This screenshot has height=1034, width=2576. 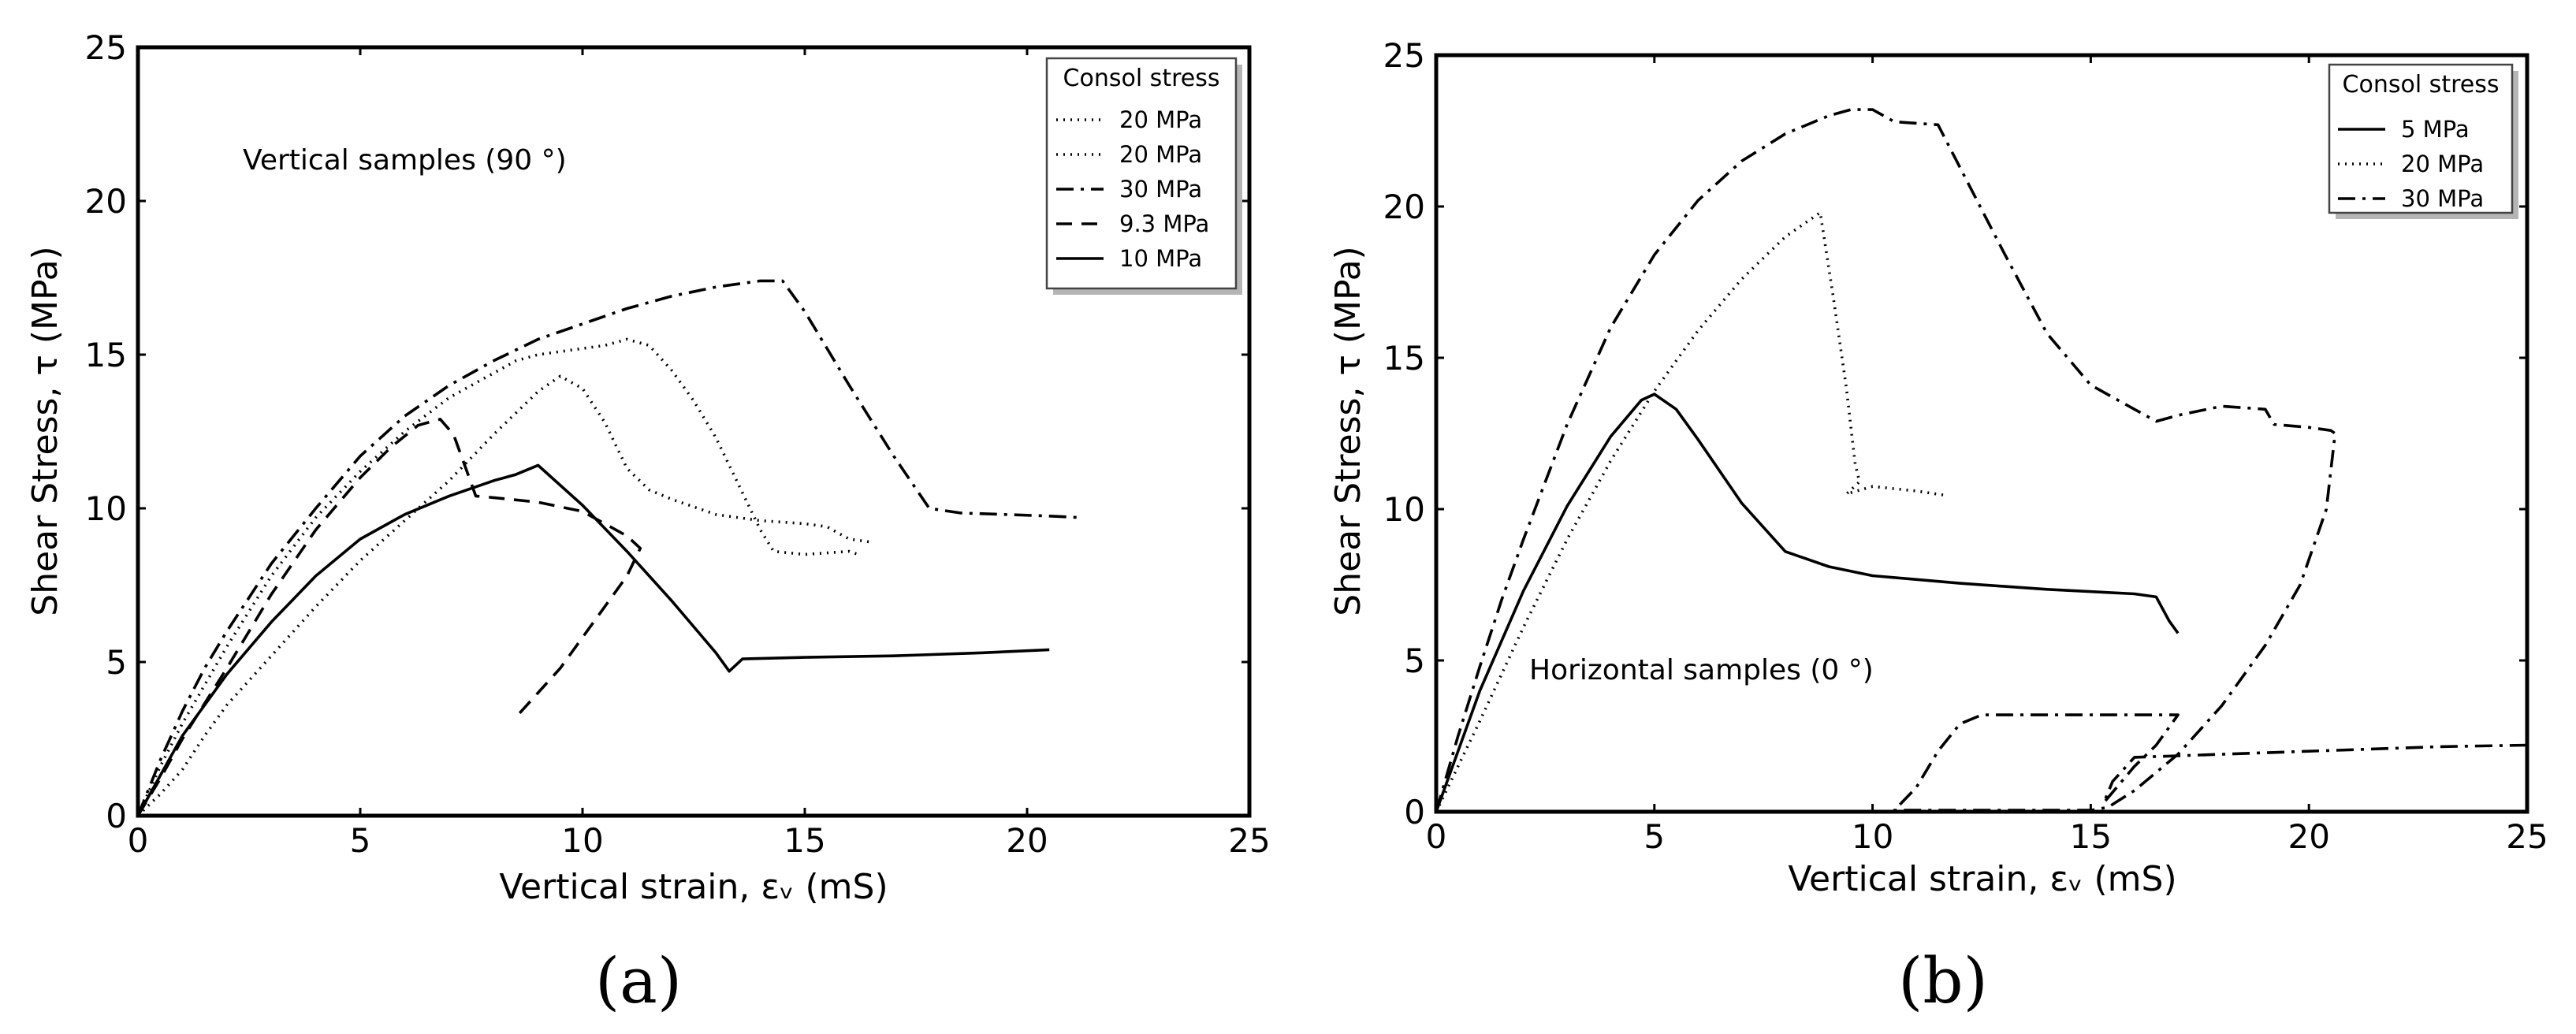 I want to click on legend-label: 9.3 MPa, so click(x=1164, y=223).